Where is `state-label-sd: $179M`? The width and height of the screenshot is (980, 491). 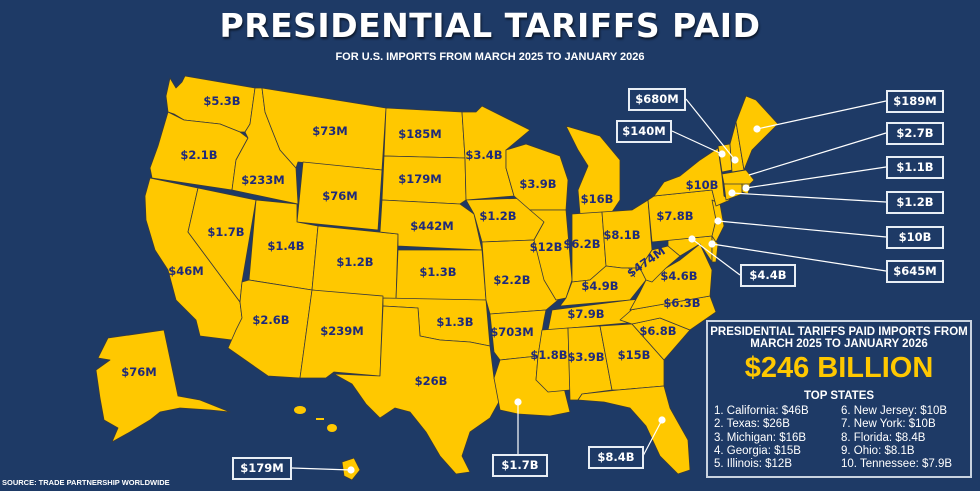 state-label-sd: $179M is located at coordinates (420, 179).